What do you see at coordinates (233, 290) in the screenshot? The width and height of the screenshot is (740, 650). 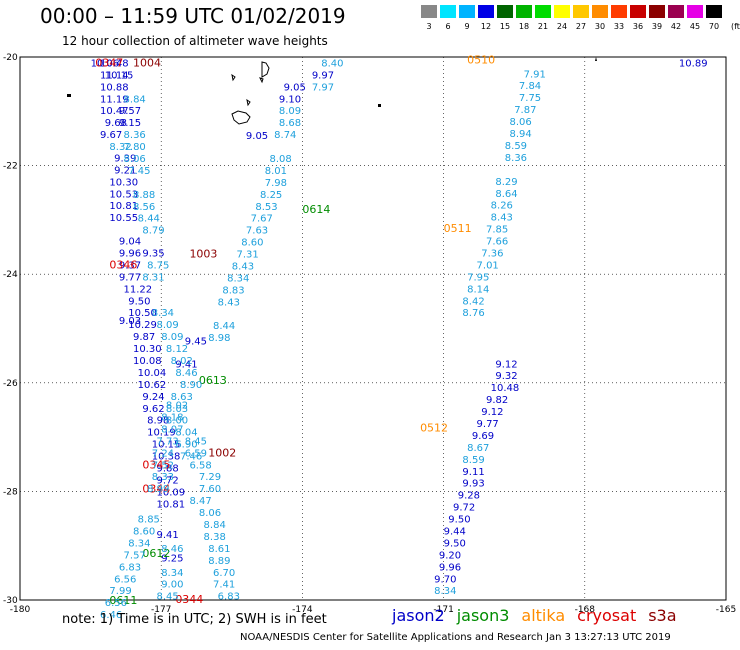 I see `wave-height-light: 8.83` at bounding box center [233, 290].